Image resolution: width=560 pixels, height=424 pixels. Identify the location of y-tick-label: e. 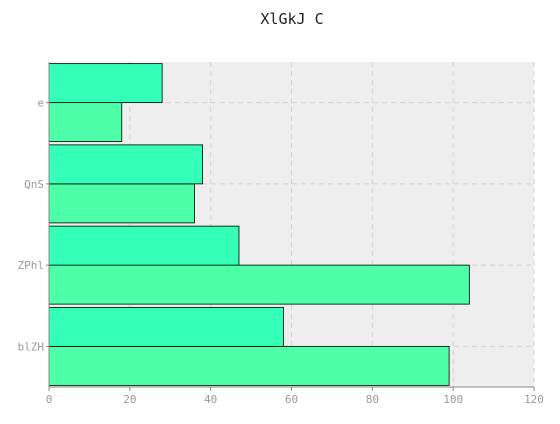
(40, 103).